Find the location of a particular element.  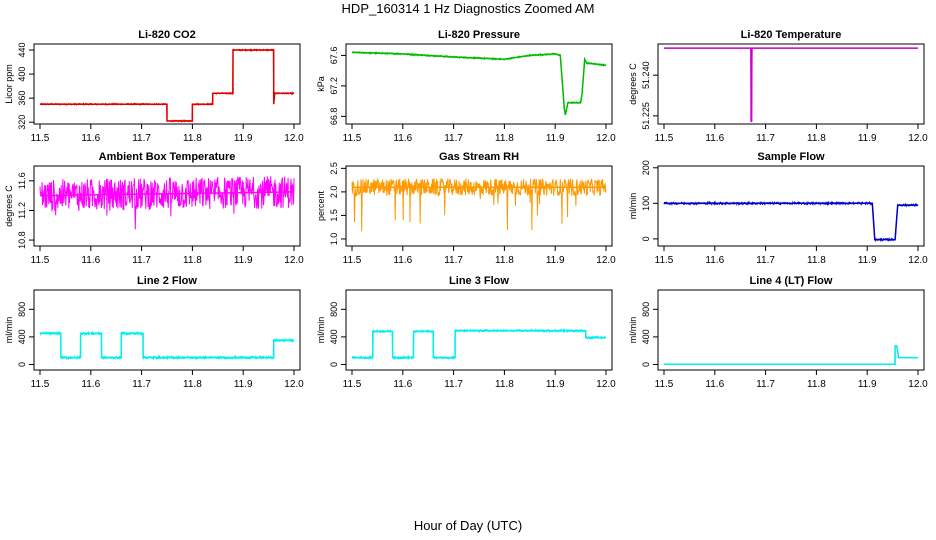

y-tick-label: 0 is located at coordinates (646, 238).